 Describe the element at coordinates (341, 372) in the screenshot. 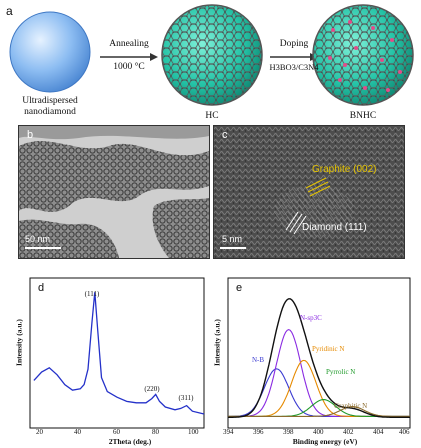

I see `pyrrolic-label: Pyrrolic N` at that location.